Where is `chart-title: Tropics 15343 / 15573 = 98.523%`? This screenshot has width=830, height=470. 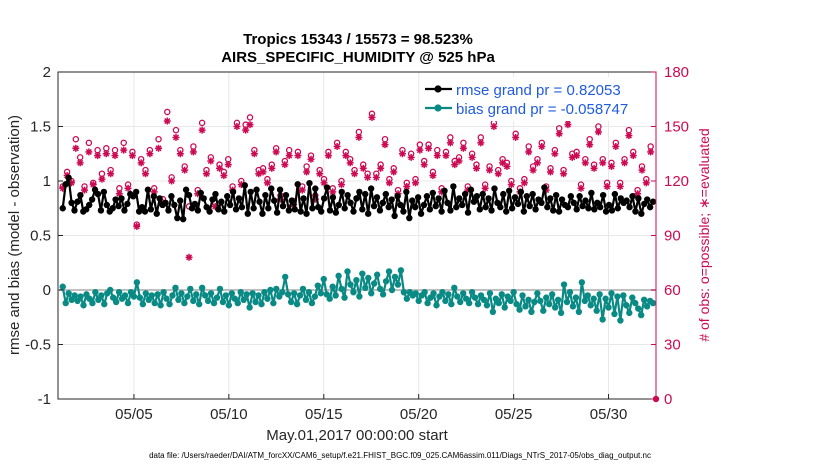 chart-title: Tropics 15343 / 15573 = 98.523% is located at coordinates (358, 39).